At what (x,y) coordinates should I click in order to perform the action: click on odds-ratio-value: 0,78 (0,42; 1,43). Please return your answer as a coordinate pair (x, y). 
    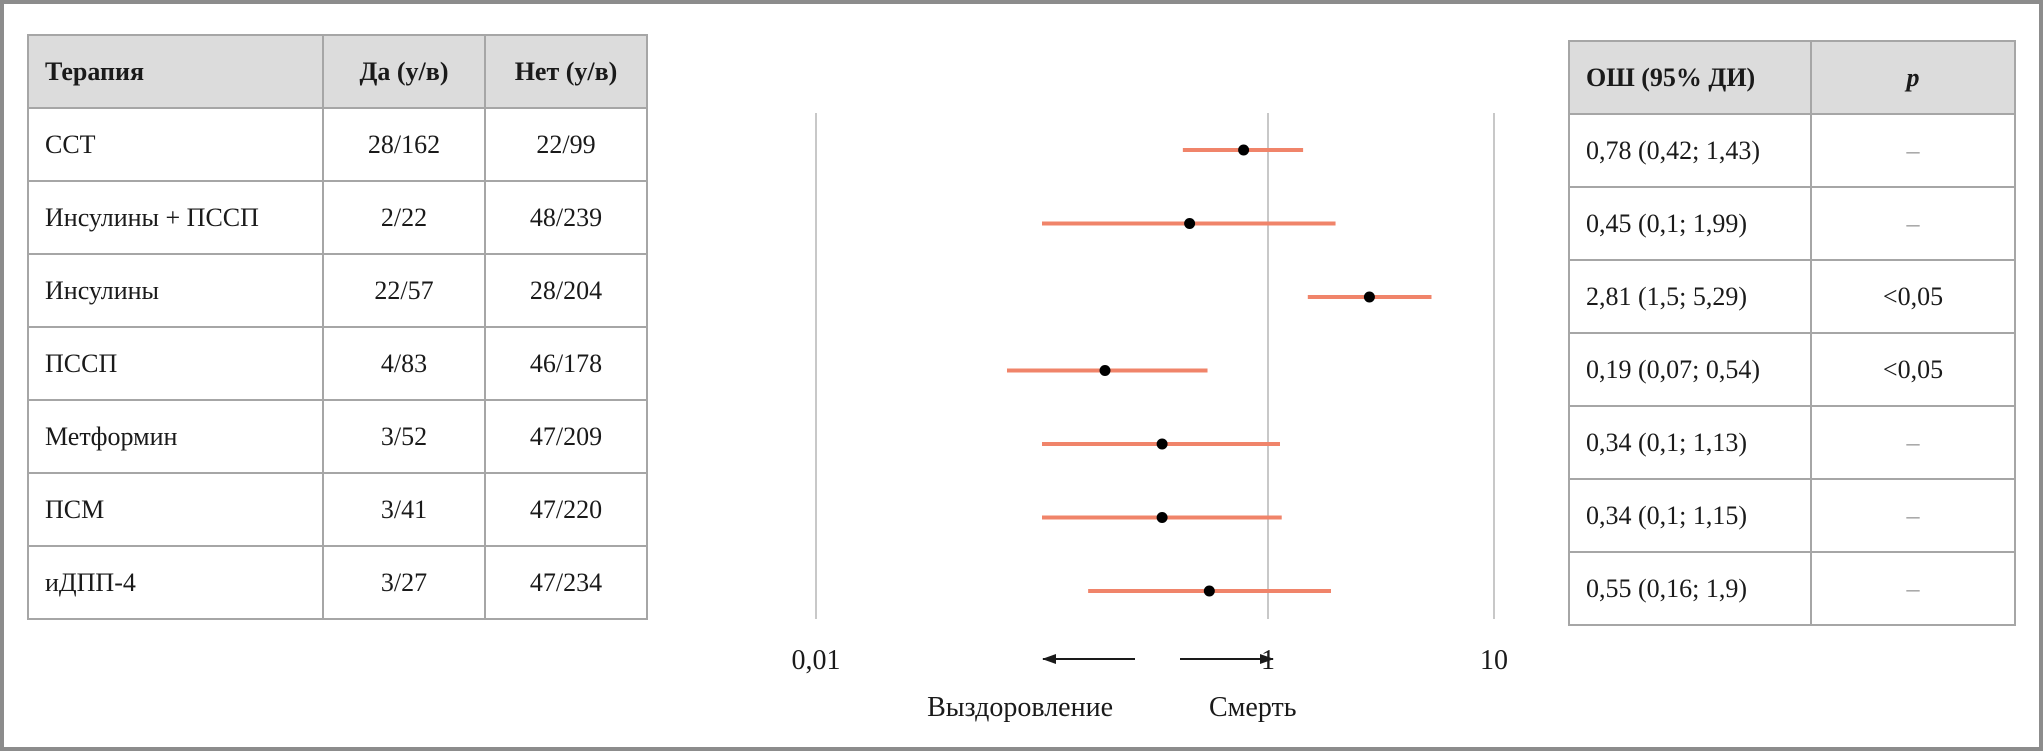
    Looking at the image, I should click on (1690, 150).